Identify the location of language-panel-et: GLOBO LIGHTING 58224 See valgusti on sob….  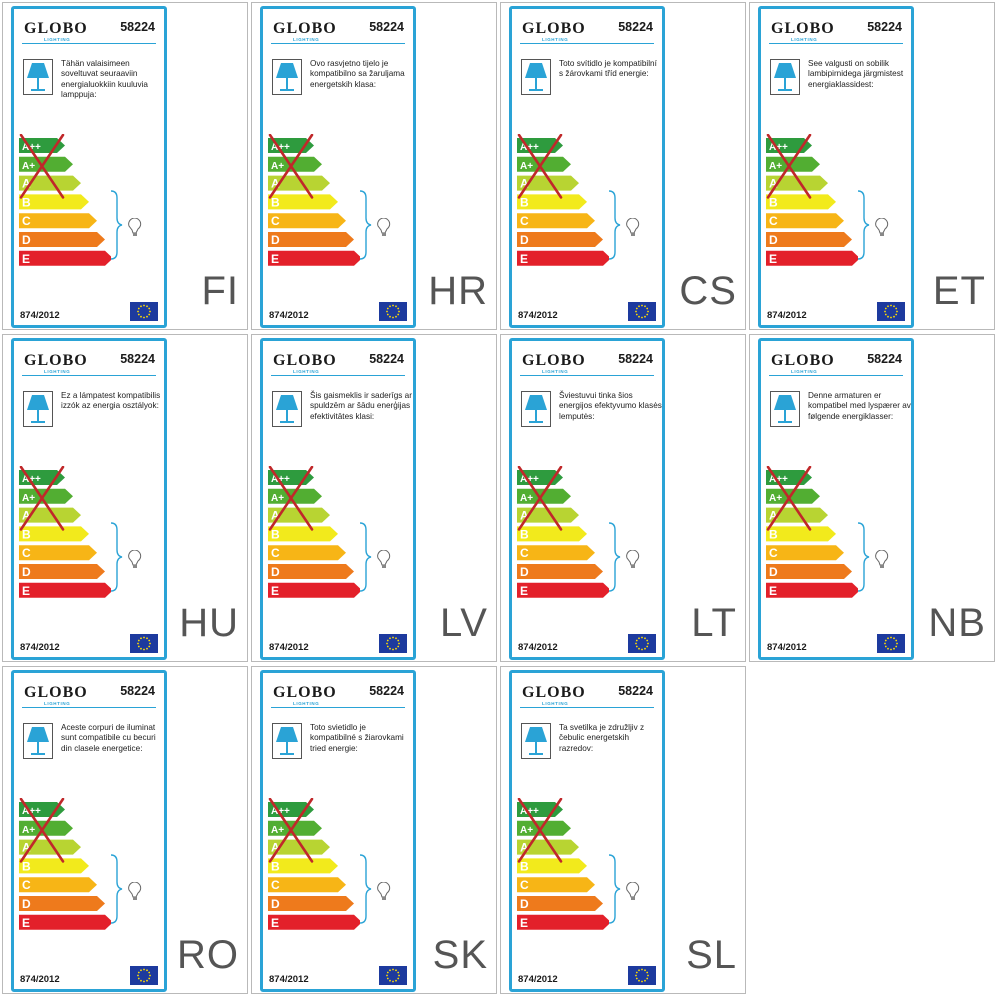
(872, 166).